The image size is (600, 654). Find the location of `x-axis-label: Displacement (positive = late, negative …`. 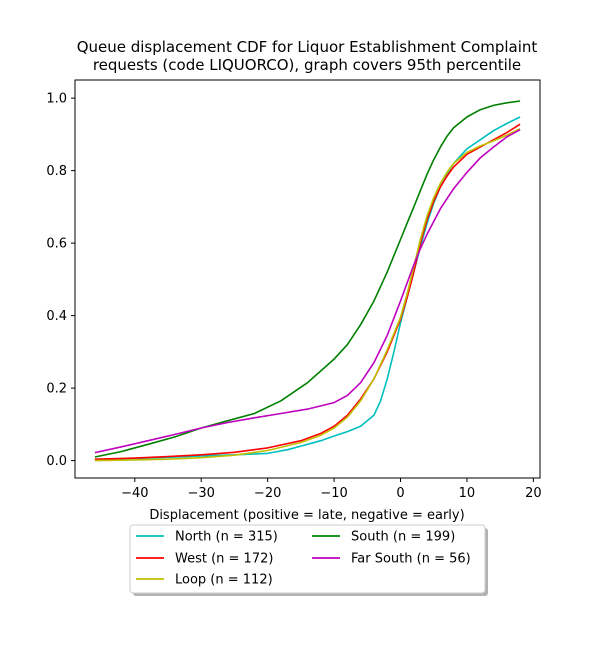

x-axis-label: Displacement (positive = late, negative … is located at coordinates (306, 515).